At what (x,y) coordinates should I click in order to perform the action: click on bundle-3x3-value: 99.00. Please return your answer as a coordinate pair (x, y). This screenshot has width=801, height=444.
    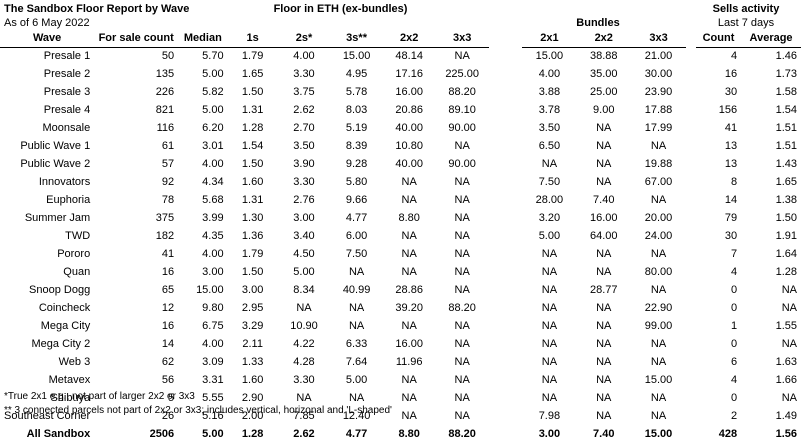
    Looking at the image, I should click on (658, 326).